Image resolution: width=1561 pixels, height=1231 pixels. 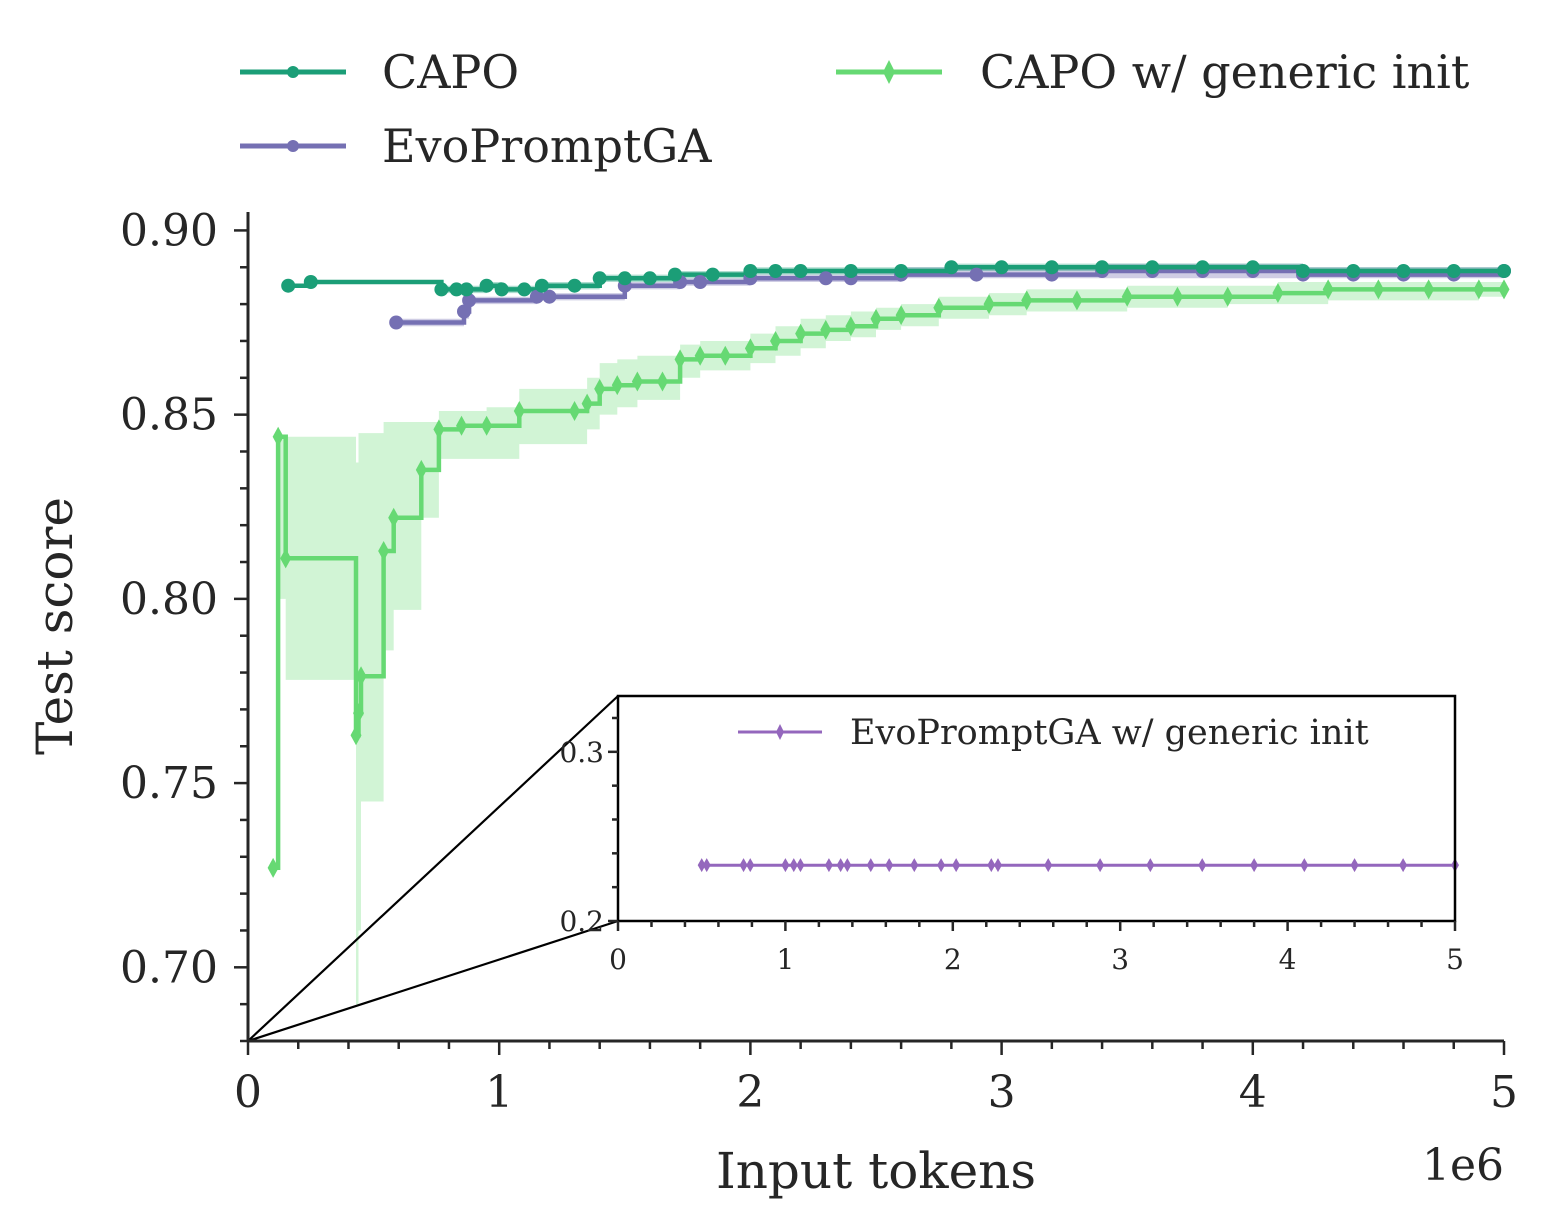 What do you see at coordinates (169, 230) in the screenshot?
I see `y-tick-label: 0.90` at bounding box center [169, 230].